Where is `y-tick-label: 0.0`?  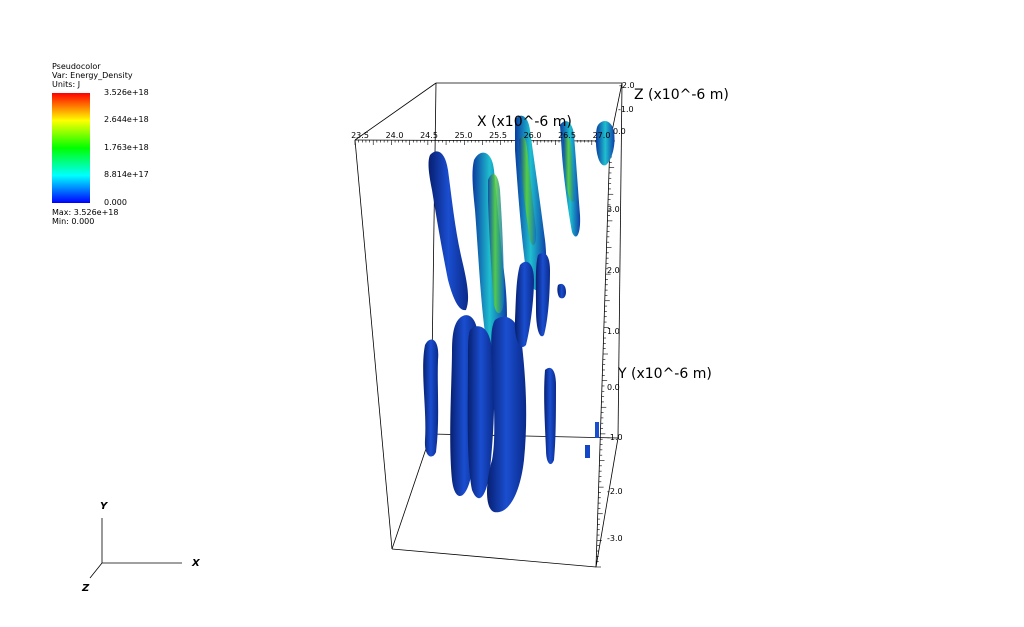 y-tick-label: 0.0 is located at coordinates (613, 387).